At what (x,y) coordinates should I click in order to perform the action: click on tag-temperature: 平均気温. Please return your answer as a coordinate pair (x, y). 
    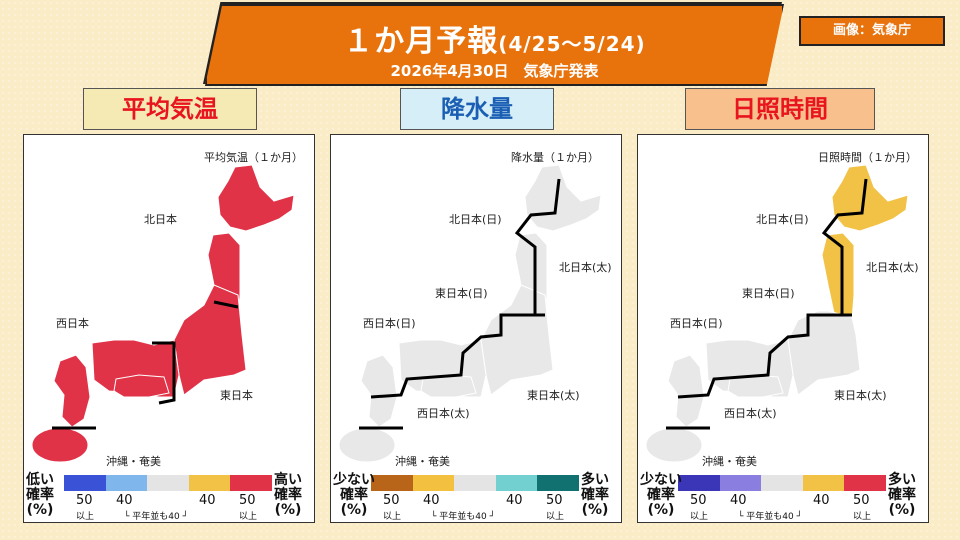
    Looking at the image, I should click on (170, 109).